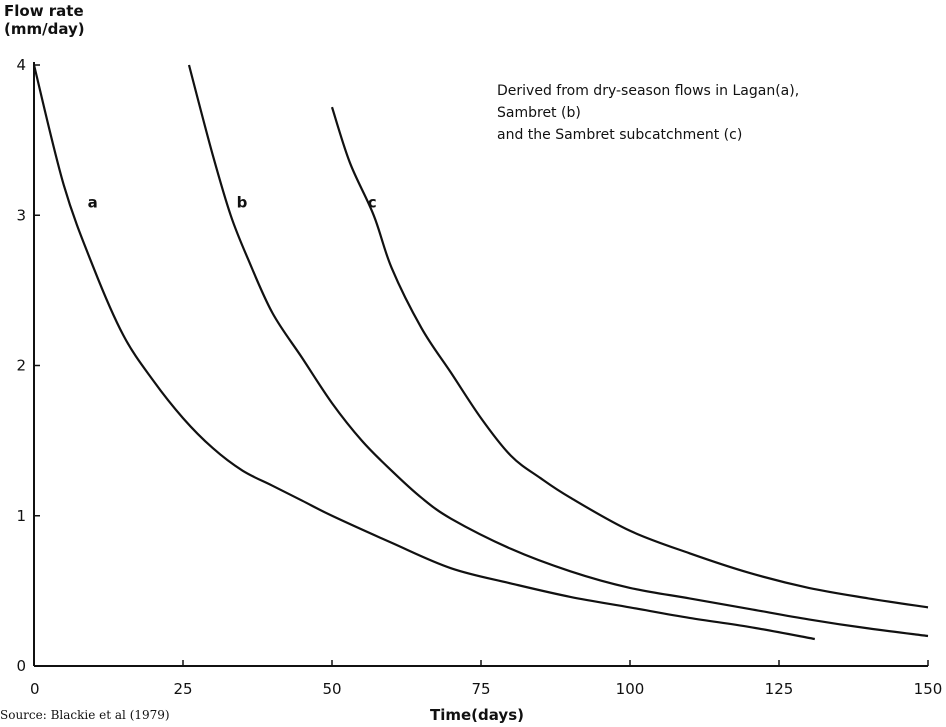 The height and width of the screenshot is (727, 946). Describe the element at coordinates (21, 366) in the screenshot. I see `y-tick-label: 2` at that location.